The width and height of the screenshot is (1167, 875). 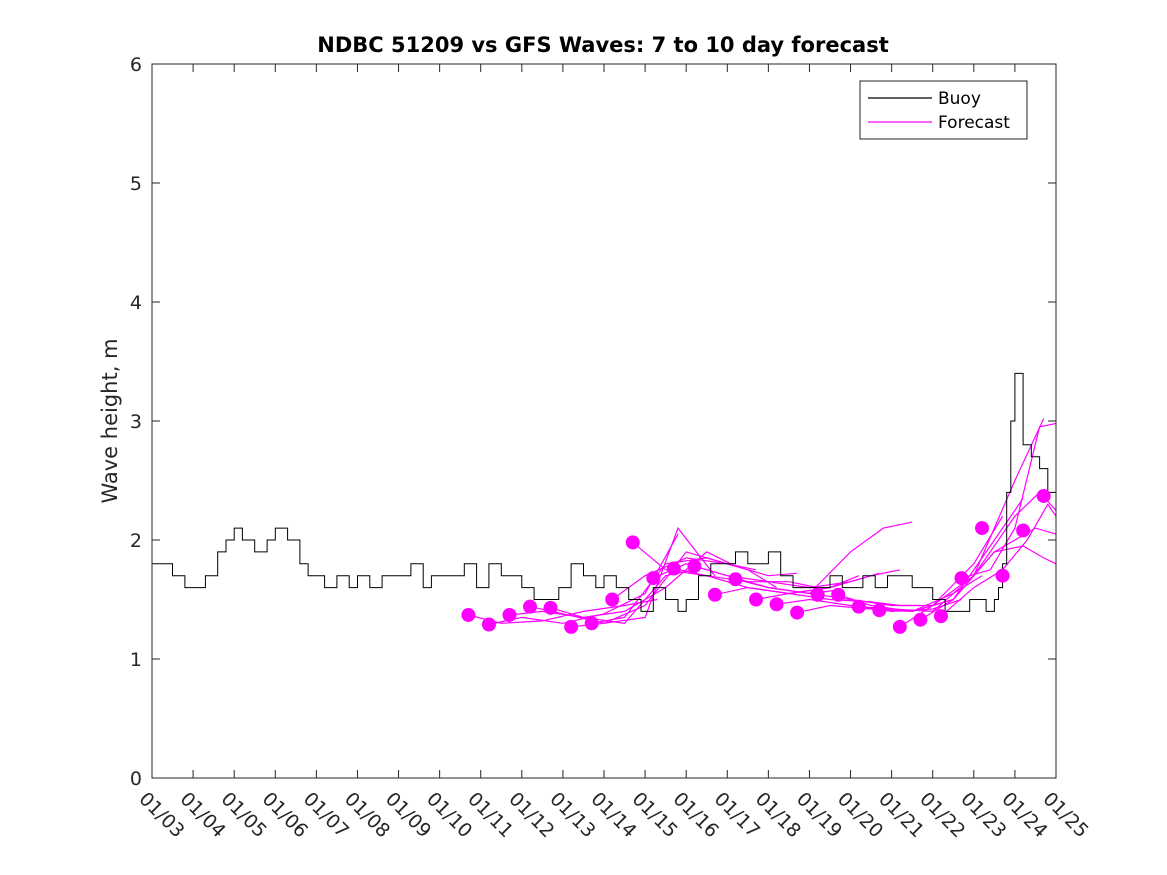 I want to click on y-tick-label: 0, so click(x=136, y=779).